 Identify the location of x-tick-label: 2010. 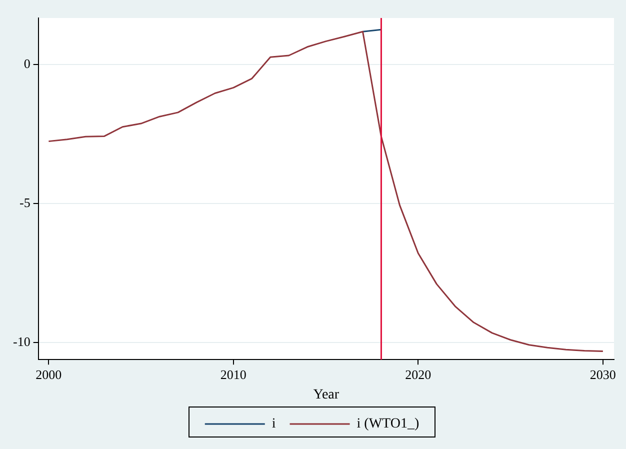
(233, 374).